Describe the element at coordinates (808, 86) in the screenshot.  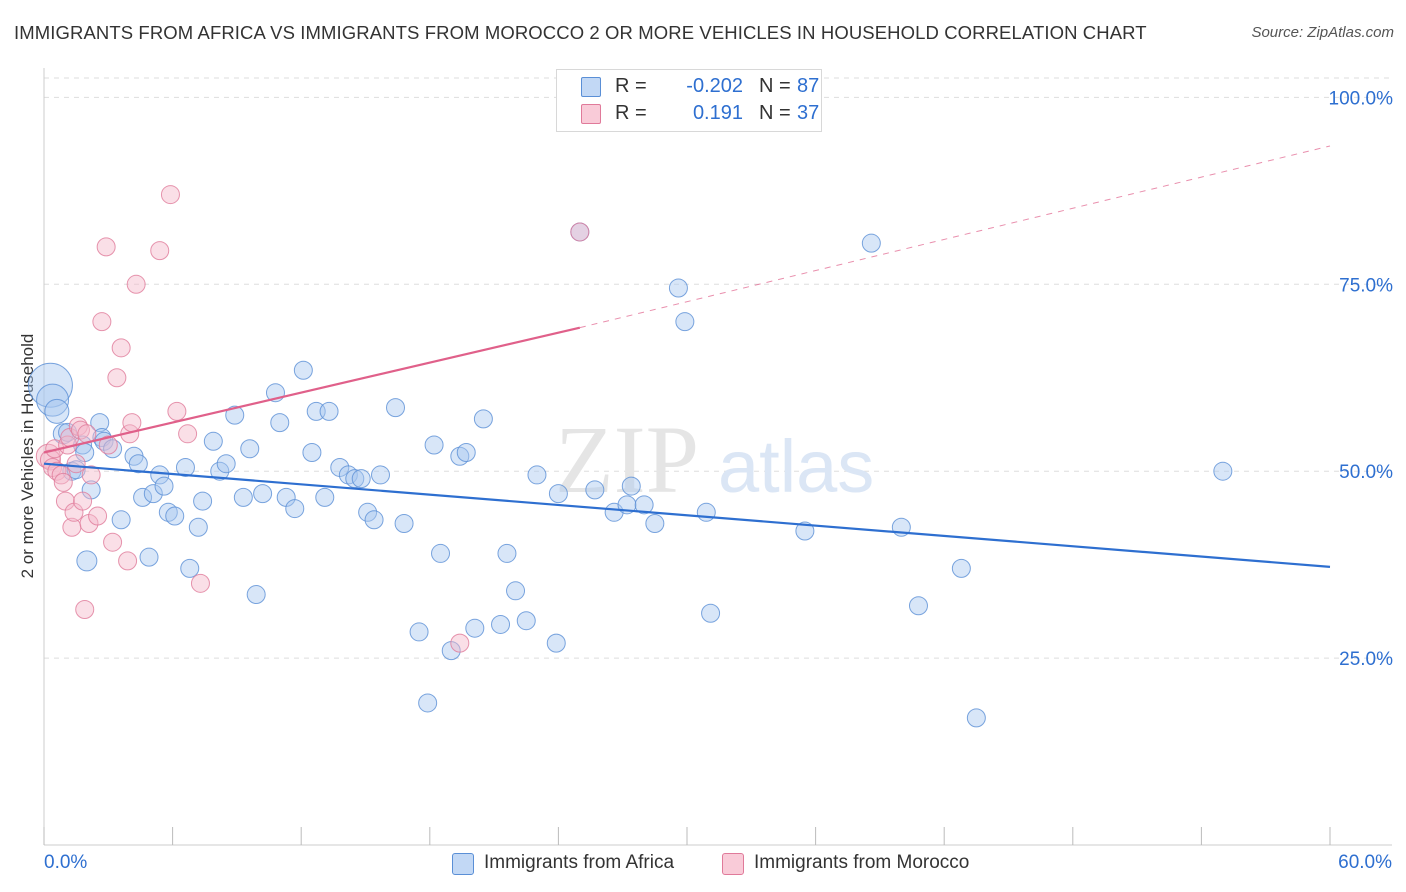
I see `legend-n-africa: 87` at that location.